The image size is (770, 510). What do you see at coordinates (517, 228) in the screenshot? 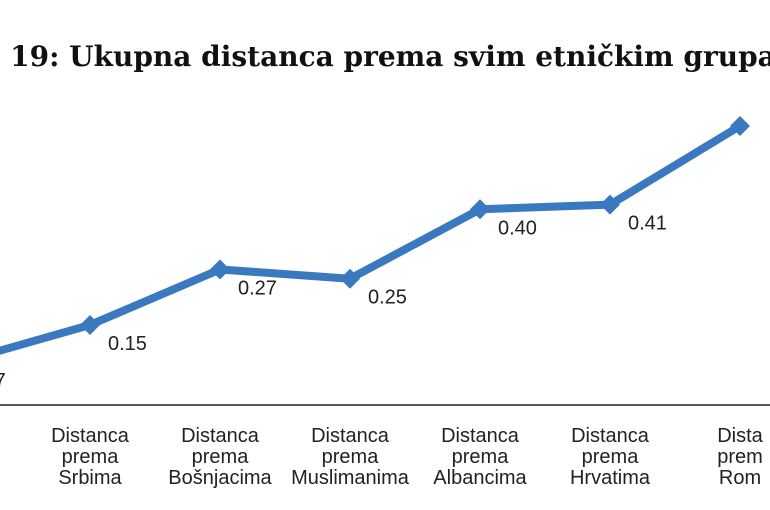
I see `data-label: 0.40` at bounding box center [517, 228].